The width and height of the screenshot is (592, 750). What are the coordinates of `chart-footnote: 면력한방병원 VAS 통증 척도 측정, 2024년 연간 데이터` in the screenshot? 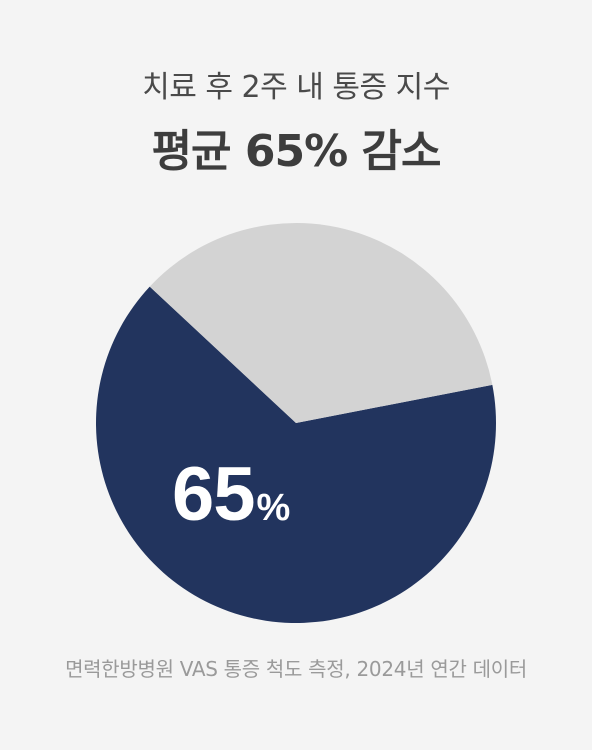 It's located at (296, 669).